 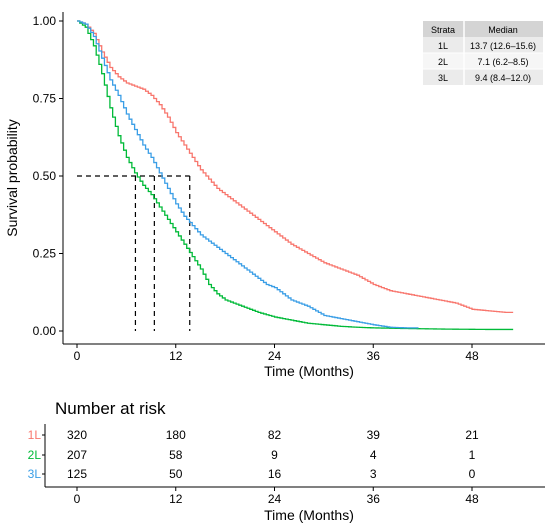 What do you see at coordinates (374, 499) in the screenshot?
I see `risk-x-tick-label: 36` at bounding box center [374, 499].